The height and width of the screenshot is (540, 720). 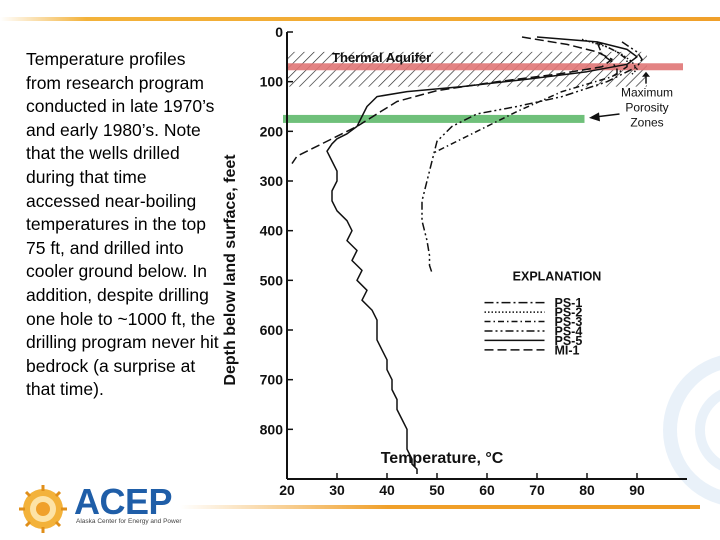 I want to click on legend-label-ps-2: PS-2, so click(x=569, y=313).